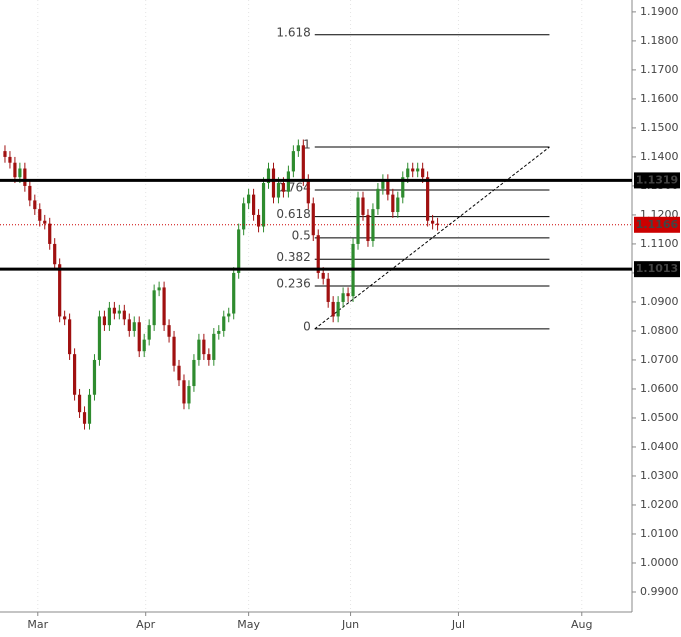 The image size is (681, 637). I want to click on y-tick-label: 1.0300, so click(659, 475).